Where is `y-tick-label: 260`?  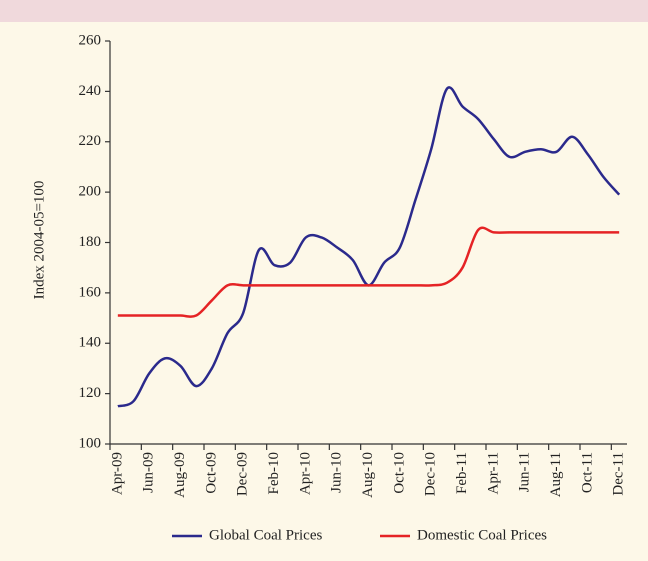 y-tick-label: 260 is located at coordinates (90, 40).